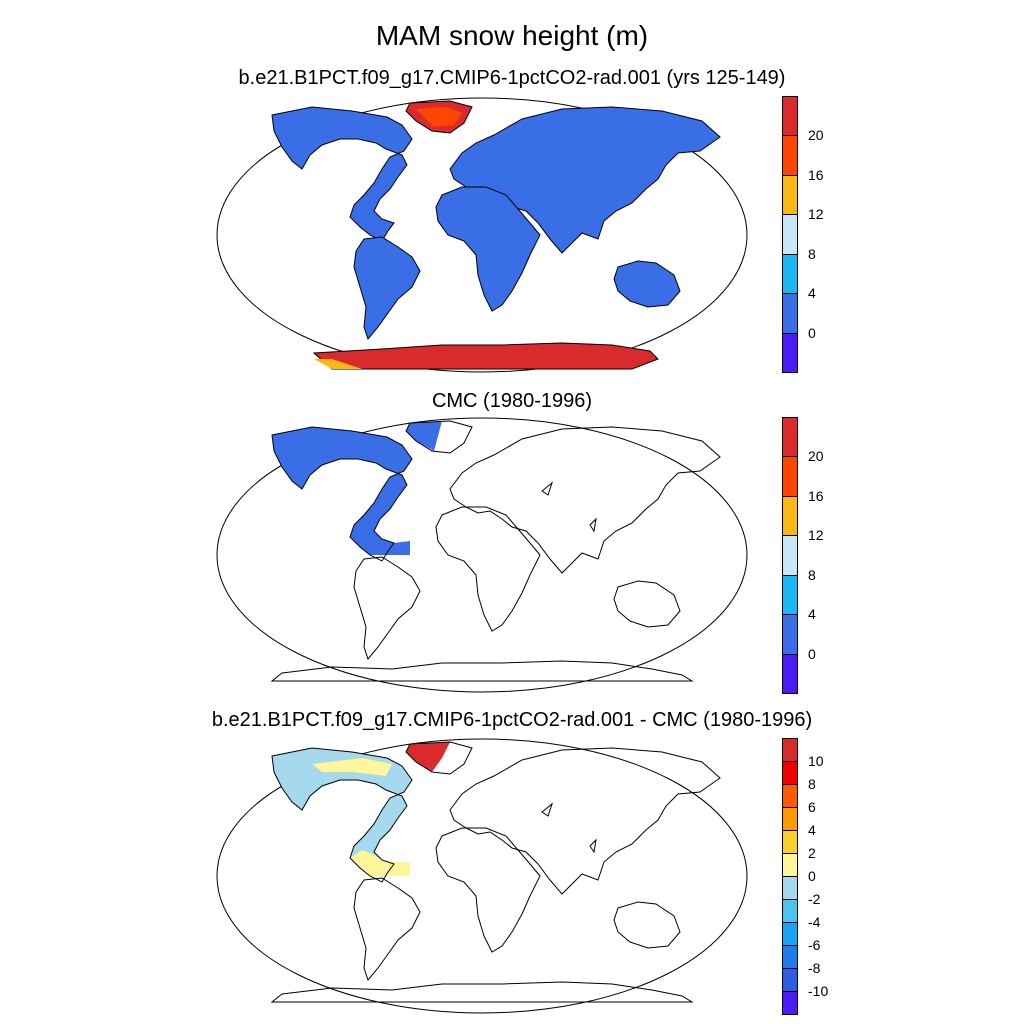 The image size is (1024, 1024). What do you see at coordinates (512, 35) in the screenshot?
I see `figure-title: MAM snow height (m)` at bounding box center [512, 35].